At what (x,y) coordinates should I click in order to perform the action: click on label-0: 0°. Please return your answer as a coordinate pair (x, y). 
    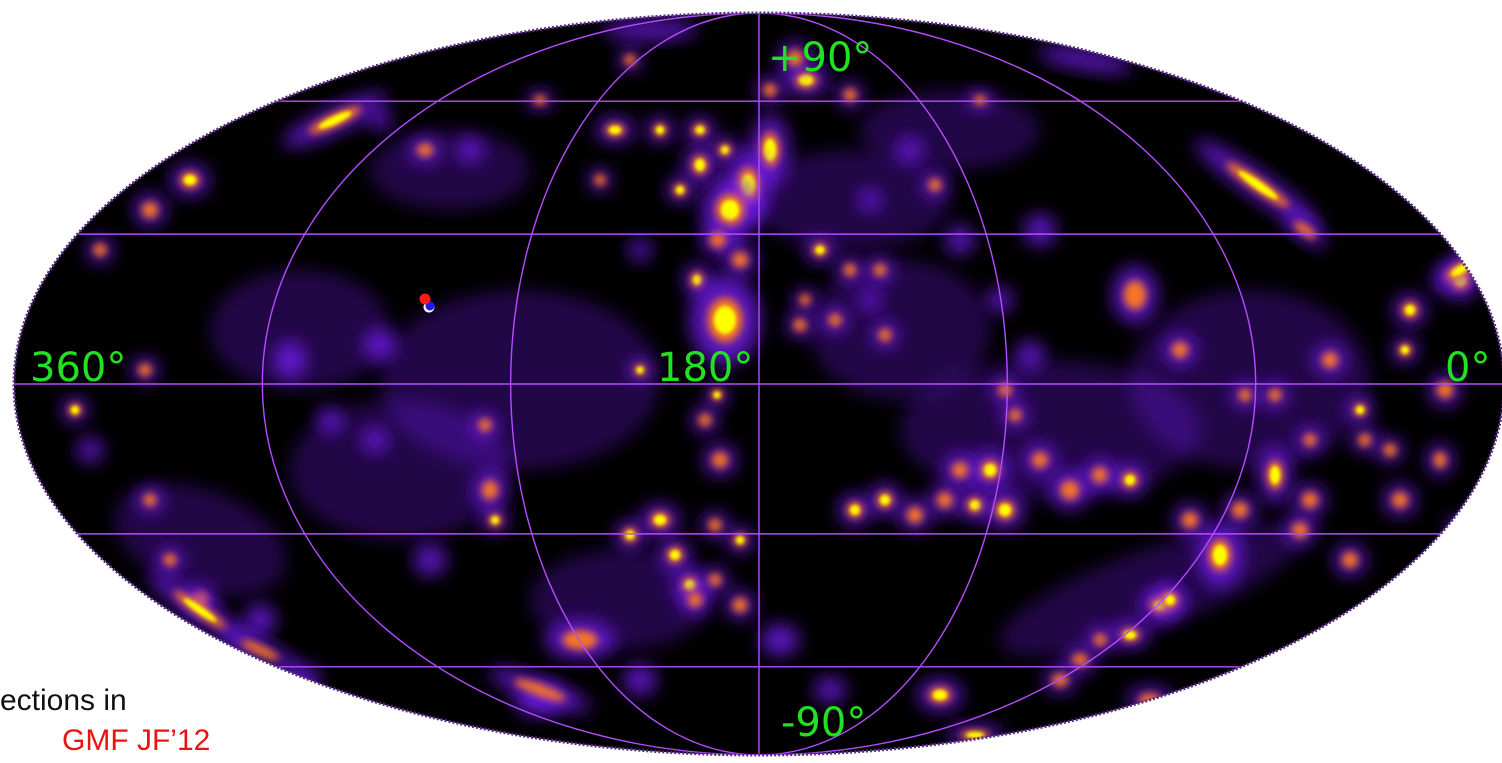
    Looking at the image, I should click on (1468, 368).